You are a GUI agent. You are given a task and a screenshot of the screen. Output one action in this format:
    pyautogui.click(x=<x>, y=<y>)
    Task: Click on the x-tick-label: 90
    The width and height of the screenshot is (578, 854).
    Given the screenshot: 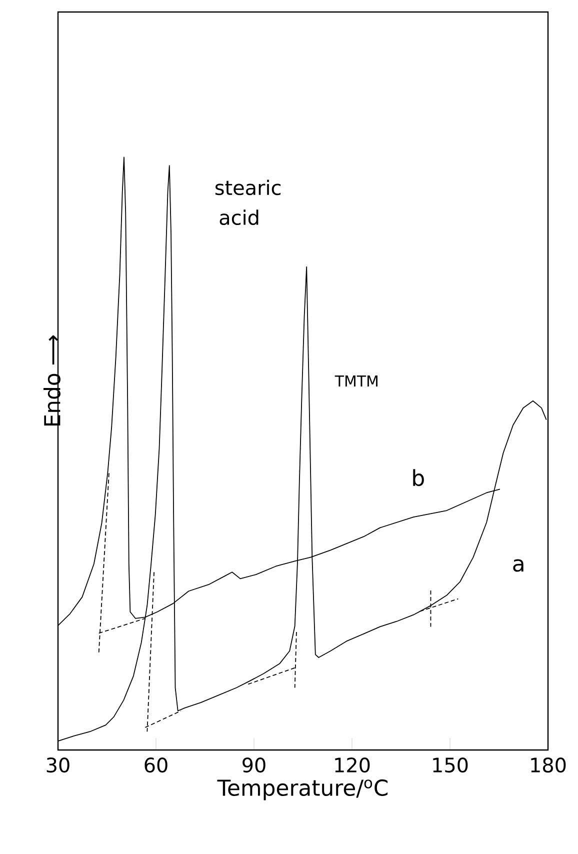 What is the action you would take?
    pyautogui.click(x=254, y=765)
    